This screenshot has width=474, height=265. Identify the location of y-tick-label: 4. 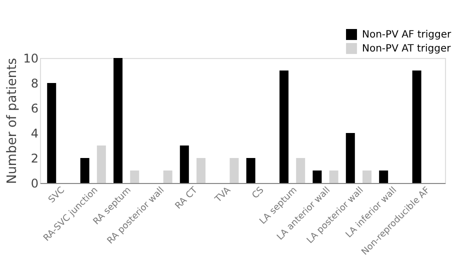
(34, 133).